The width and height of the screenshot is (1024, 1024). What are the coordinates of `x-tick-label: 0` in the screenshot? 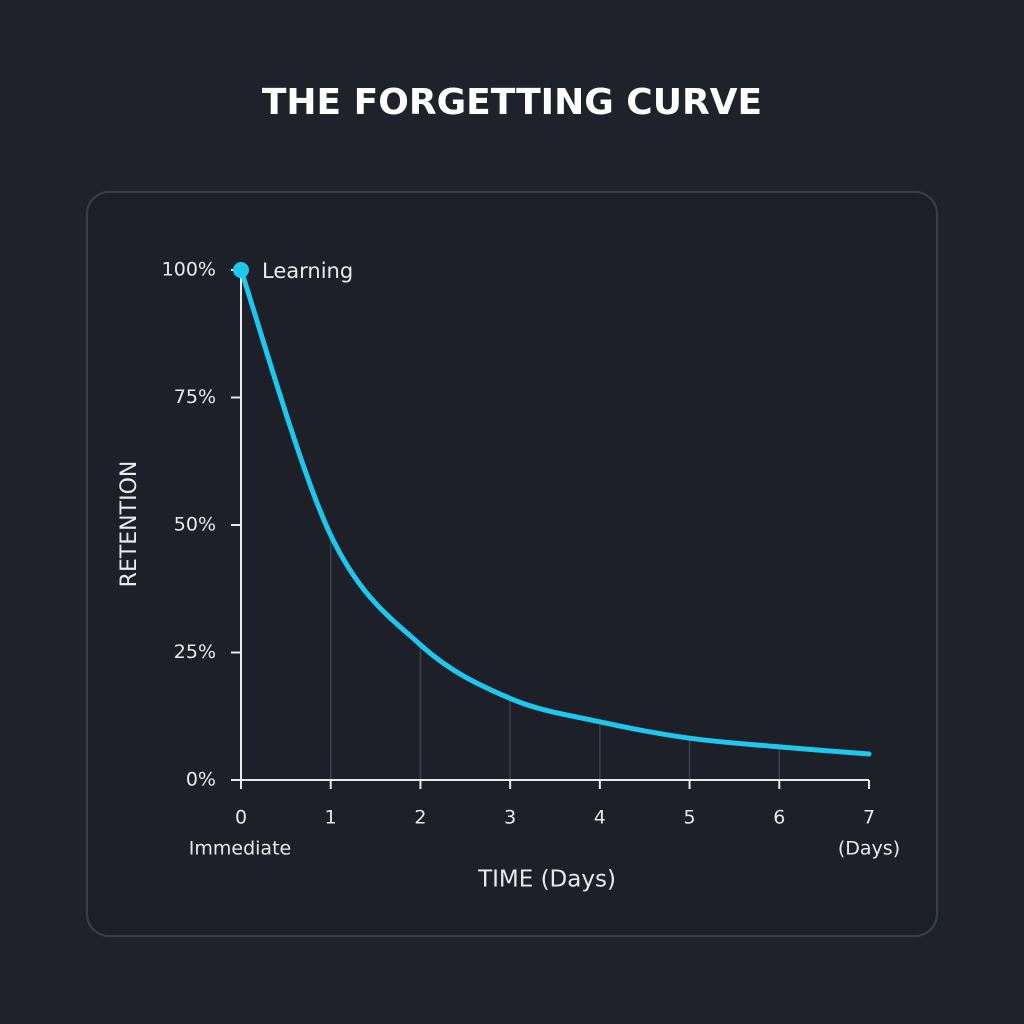 It's located at (241, 818).